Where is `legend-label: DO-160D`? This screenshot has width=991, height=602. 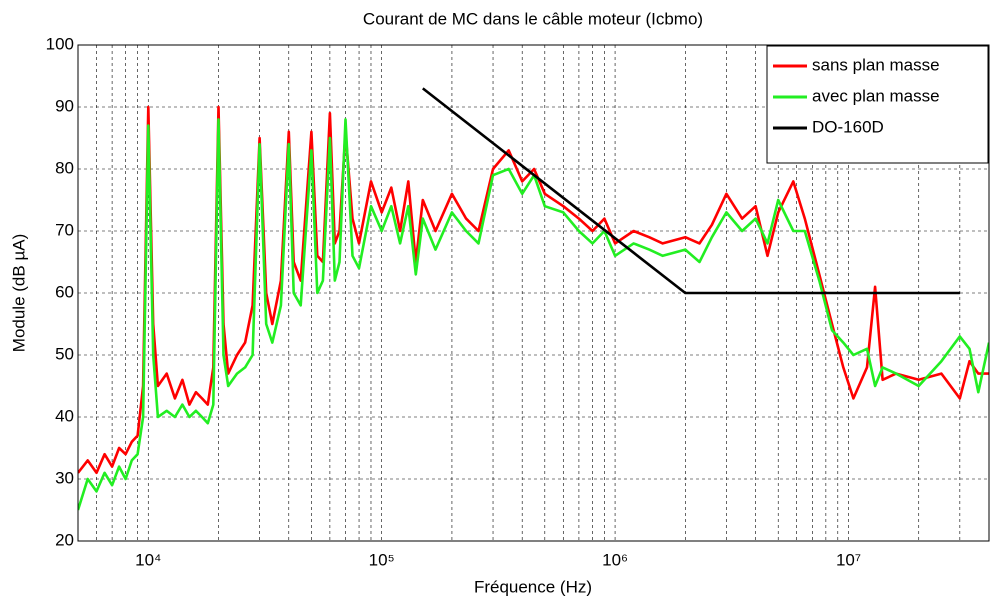 legend-label: DO-160D is located at coordinates (848, 126).